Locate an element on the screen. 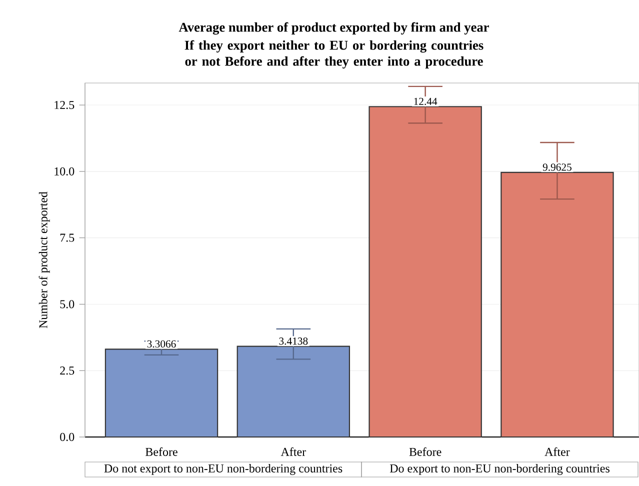 The width and height of the screenshot is (639, 486). chart-title: Average number of product exported by firm and year is located at coordinates (333, 28).